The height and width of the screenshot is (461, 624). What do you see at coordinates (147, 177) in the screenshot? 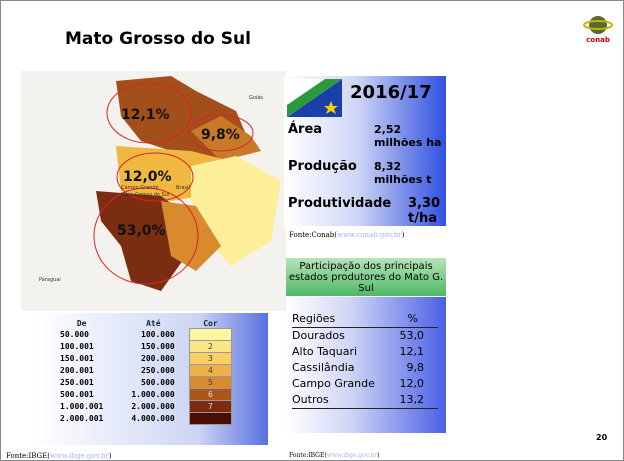
I see `map-label: 12,0%` at bounding box center [147, 177].